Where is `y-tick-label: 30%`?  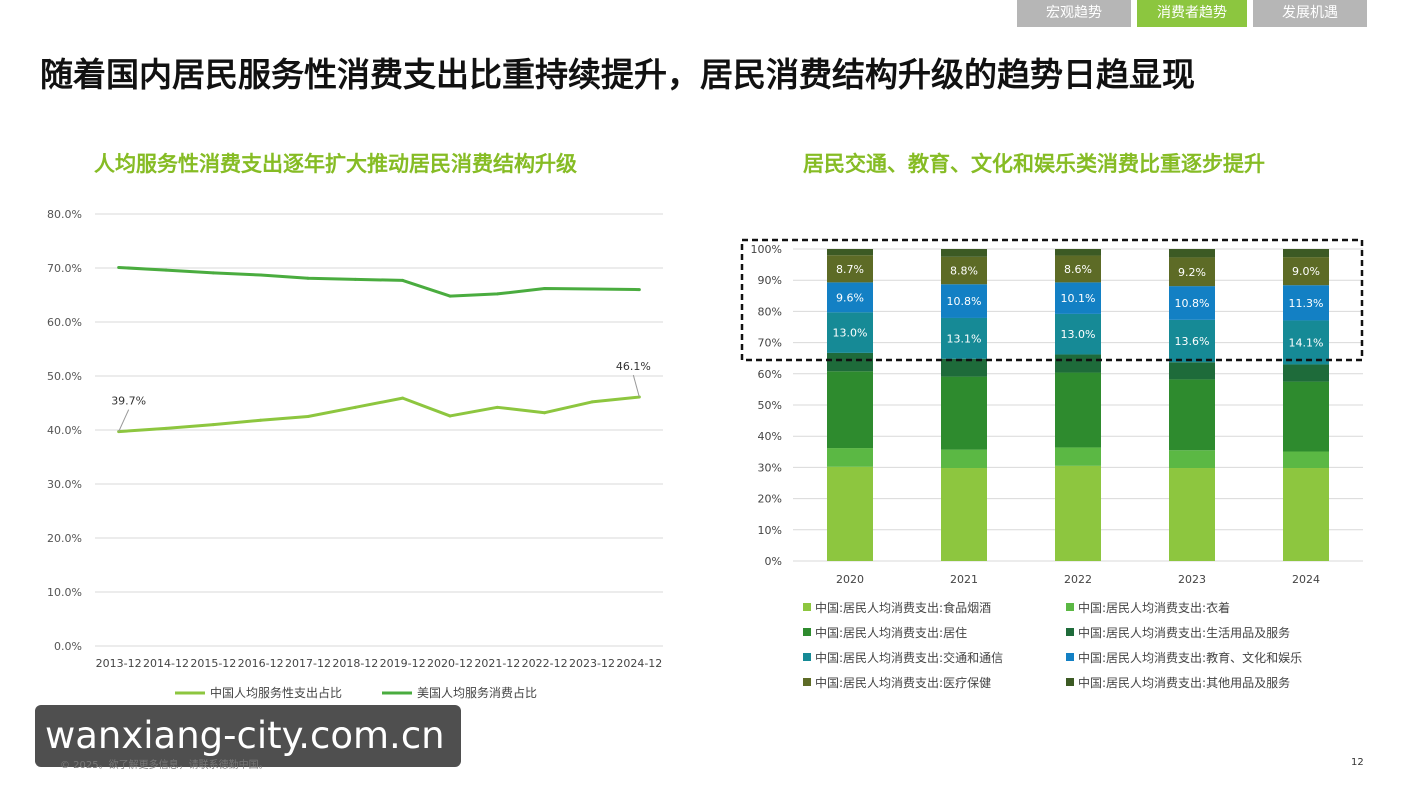 y-tick-label: 30% is located at coordinates (770, 467).